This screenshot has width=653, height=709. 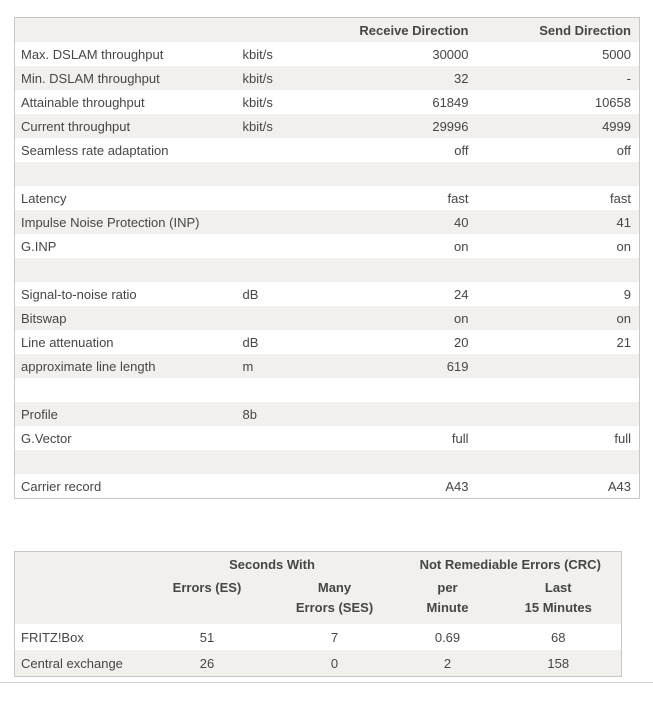 What do you see at coordinates (460, 438) in the screenshot?
I see `receive-value: full` at bounding box center [460, 438].